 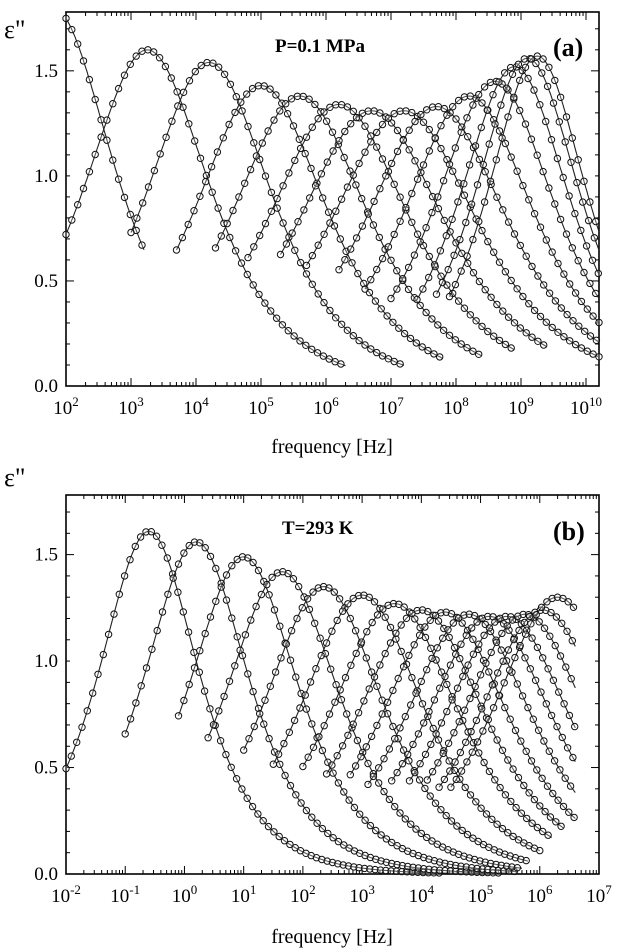 What do you see at coordinates (318, 528) in the screenshot?
I see `annotation-b: T=293 K` at bounding box center [318, 528].